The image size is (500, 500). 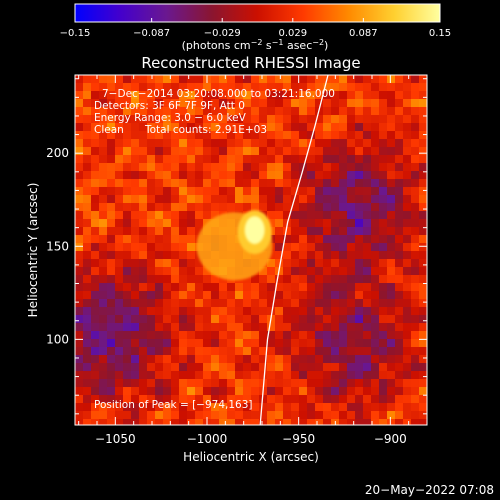 I want to click on footer-date: 20−May−2022 07:08, so click(x=429, y=490).